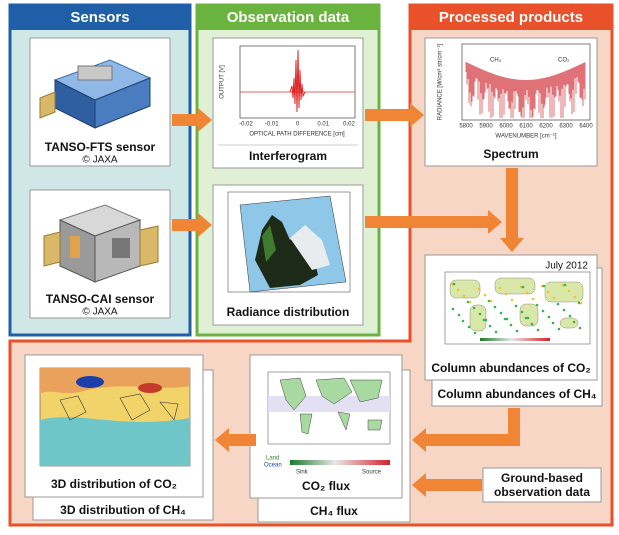  Describe the element at coordinates (496, 61) in the screenshot. I see `spectrum-species: CH₄` at that location.